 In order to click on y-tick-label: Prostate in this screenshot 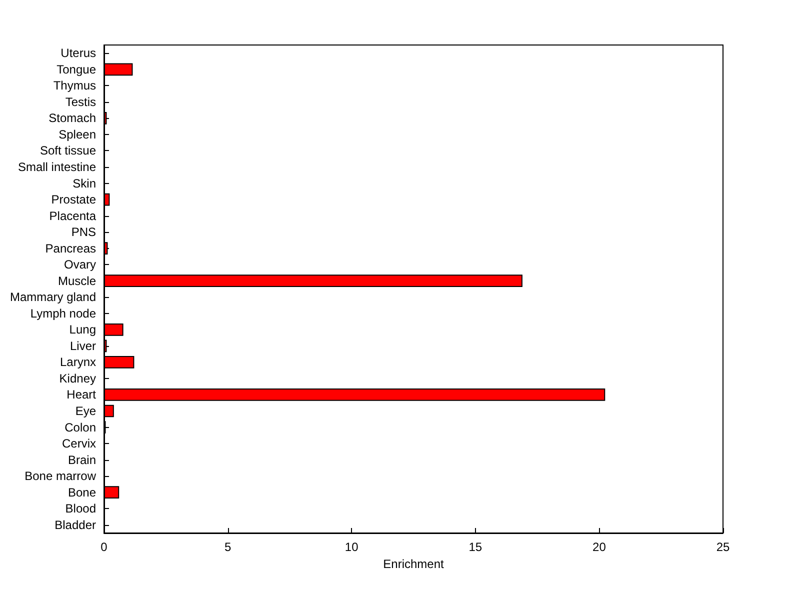, I will do `click(73, 199)`.